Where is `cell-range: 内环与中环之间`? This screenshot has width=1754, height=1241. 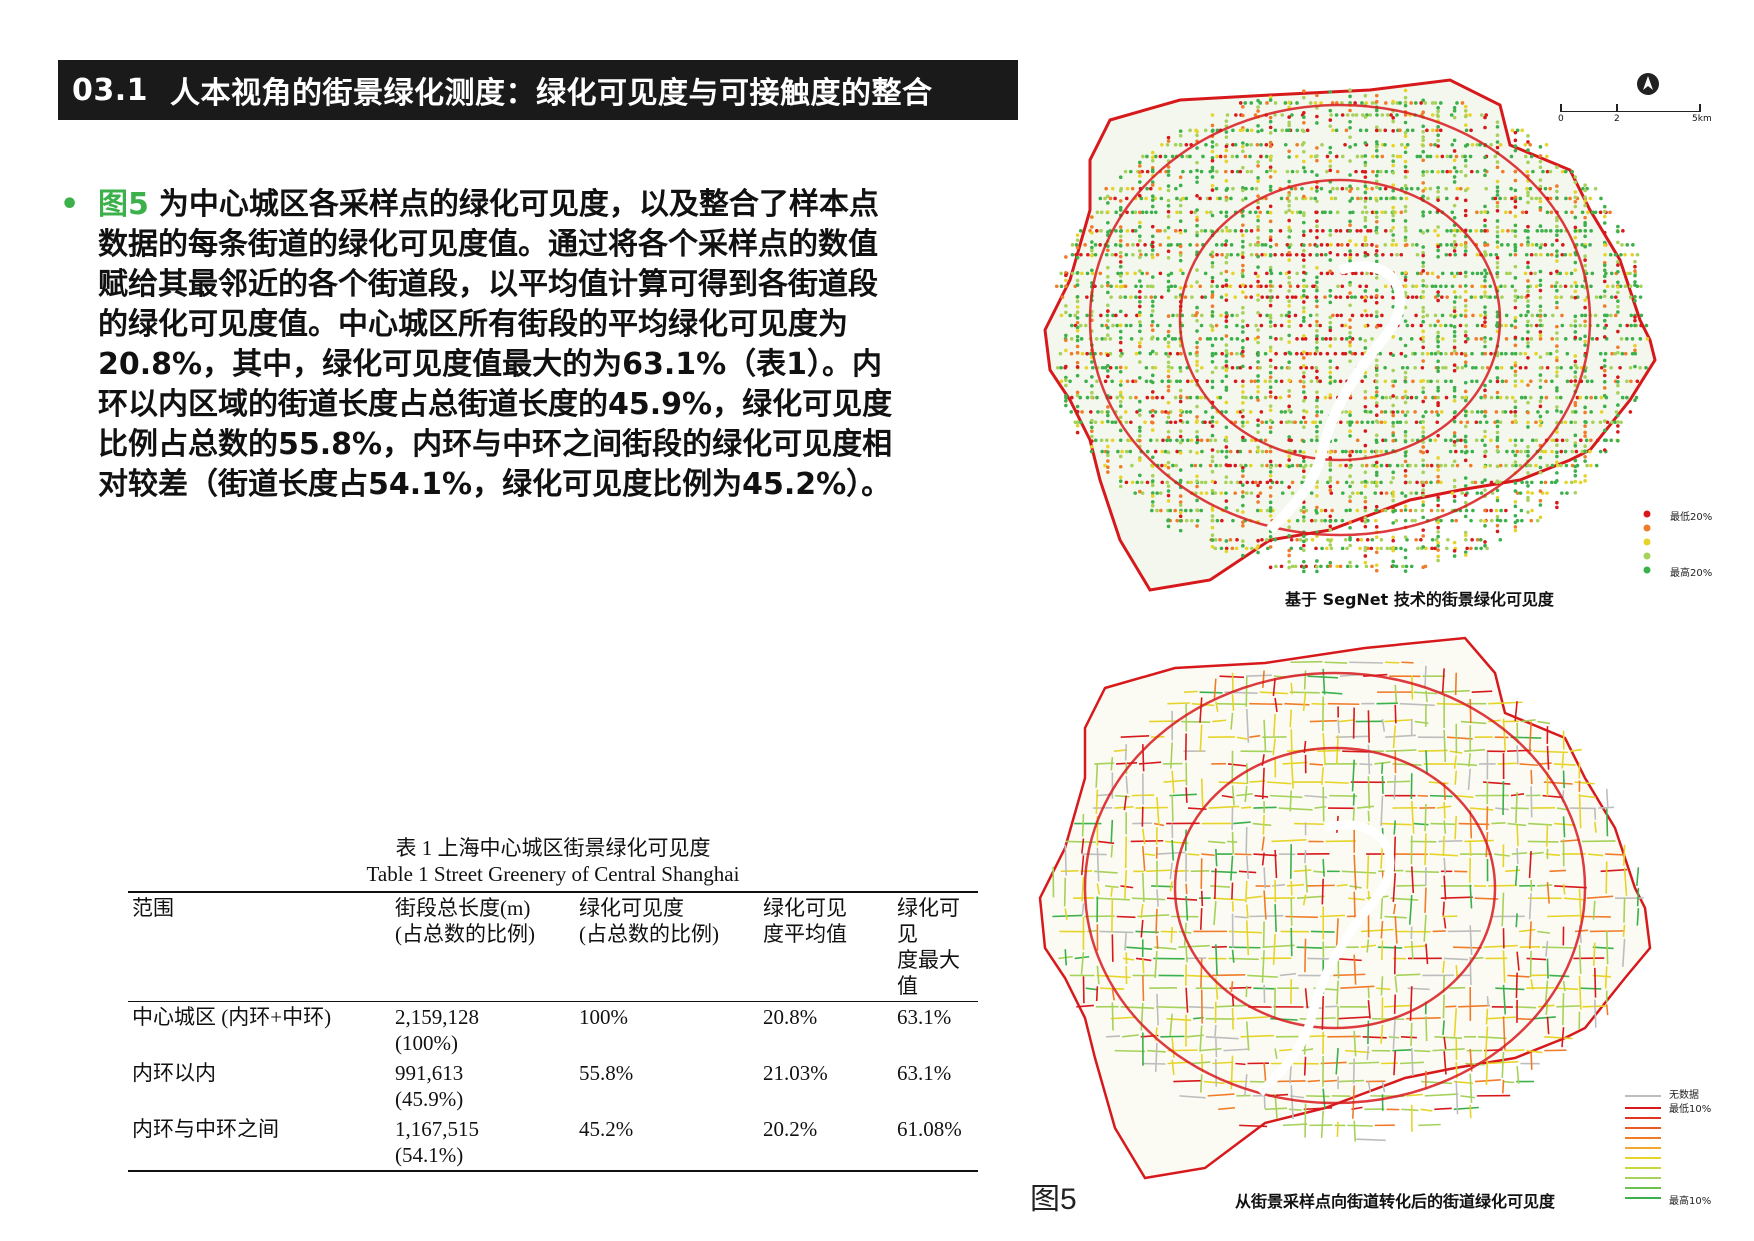
cell-range: 内环与中环之间 is located at coordinates (205, 1129).